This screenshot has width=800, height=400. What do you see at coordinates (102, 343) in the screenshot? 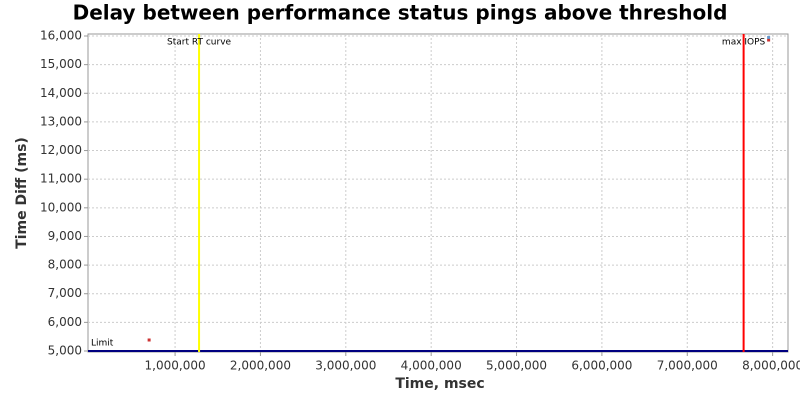
I see `threshold-label: Limit` at bounding box center [102, 343].